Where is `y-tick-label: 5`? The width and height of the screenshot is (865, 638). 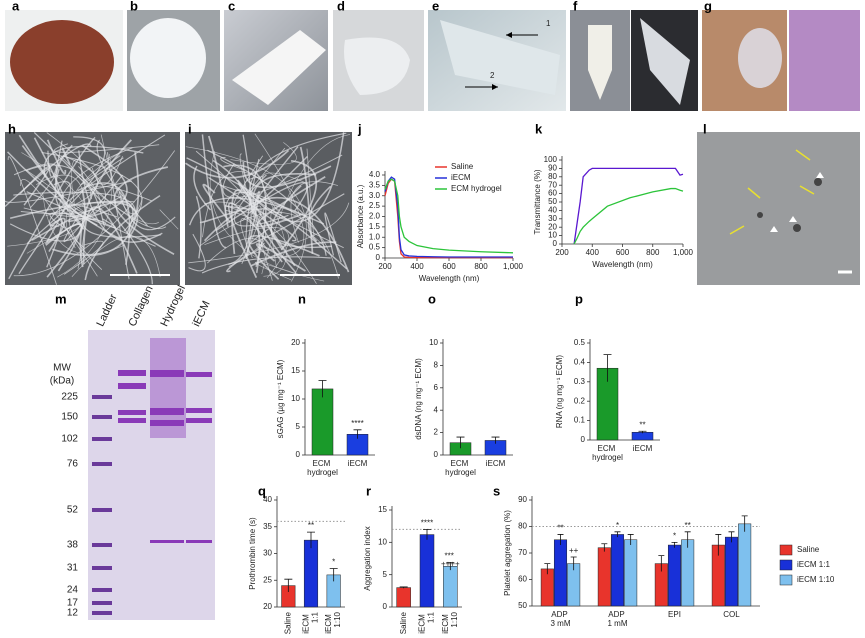 y-tick-label: 5 is located at coordinates (298, 426).